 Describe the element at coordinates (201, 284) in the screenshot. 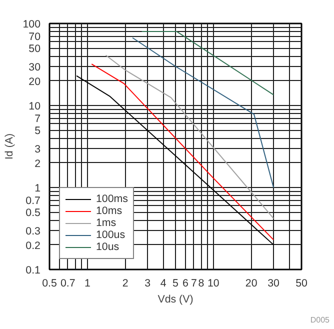

I see `x-tick-label: 8` at that location.